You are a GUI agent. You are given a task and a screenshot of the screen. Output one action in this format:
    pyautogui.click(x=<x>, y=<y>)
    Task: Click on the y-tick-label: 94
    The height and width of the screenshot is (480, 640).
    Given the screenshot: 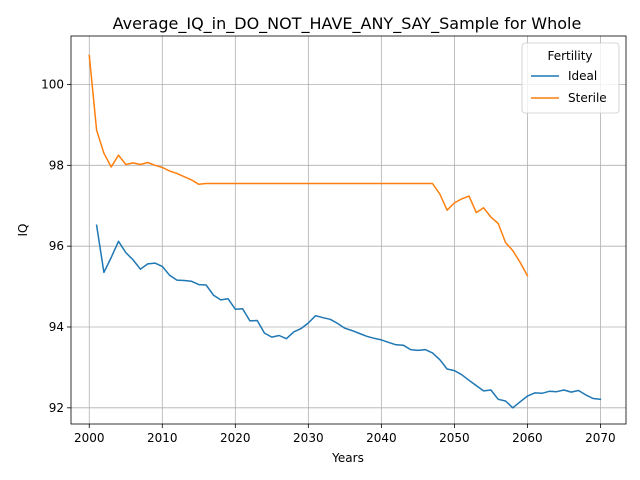 What is the action you would take?
    pyautogui.click(x=56, y=327)
    